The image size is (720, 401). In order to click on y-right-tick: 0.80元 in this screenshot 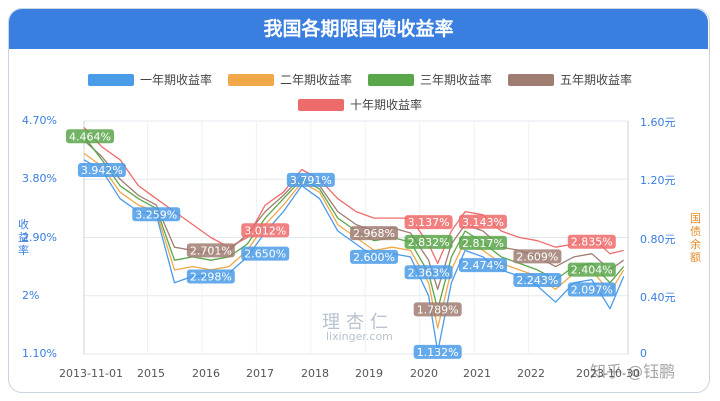, I will do `click(658, 239)`.